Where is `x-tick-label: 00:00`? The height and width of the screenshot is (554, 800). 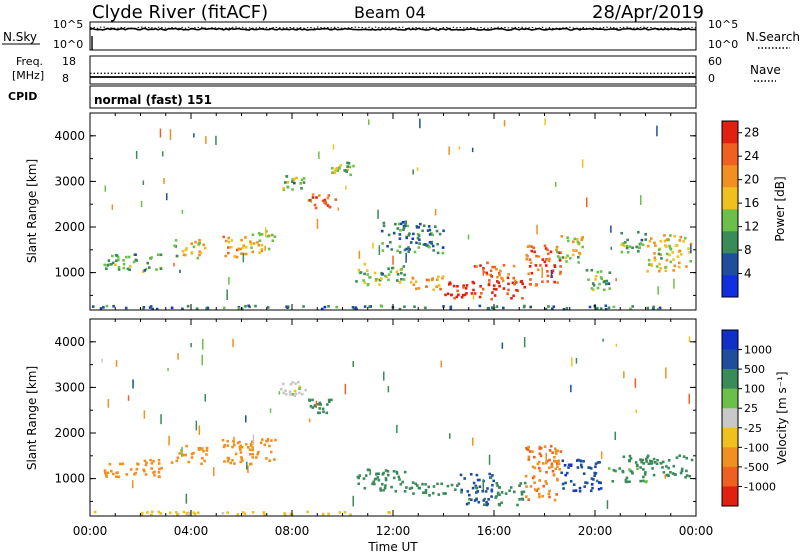 x-tick-label: 00:00 is located at coordinates (696, 531).